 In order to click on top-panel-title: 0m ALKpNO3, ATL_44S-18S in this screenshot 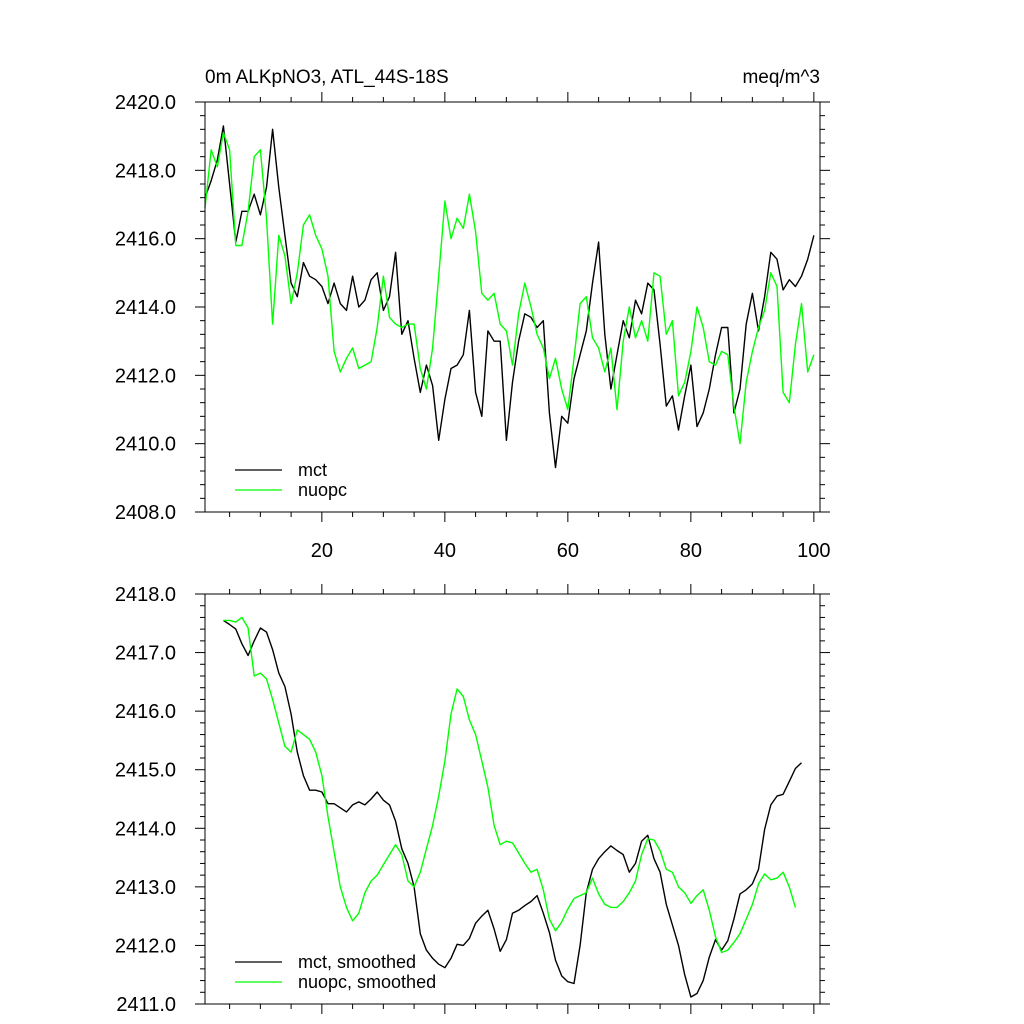, I will do `click(327, 77)`.